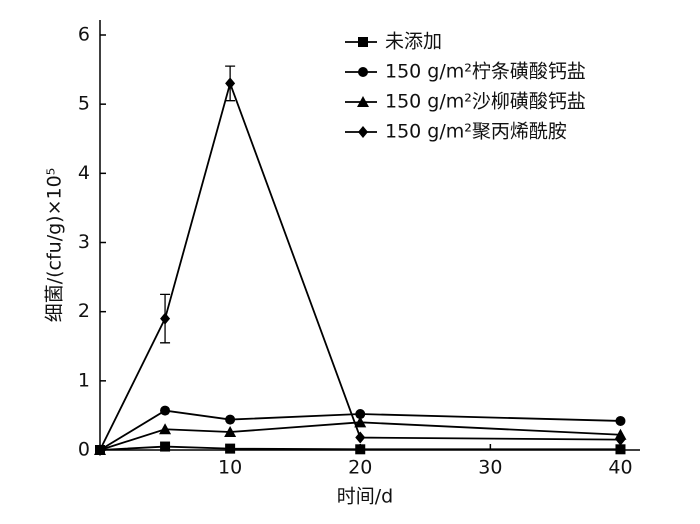 The width and height of the screenshot is (700, 524). What do you see at coordinates (84, 173) in the screenshot?
I see `y-tick-label: 4` at bounding box center [84, 173].